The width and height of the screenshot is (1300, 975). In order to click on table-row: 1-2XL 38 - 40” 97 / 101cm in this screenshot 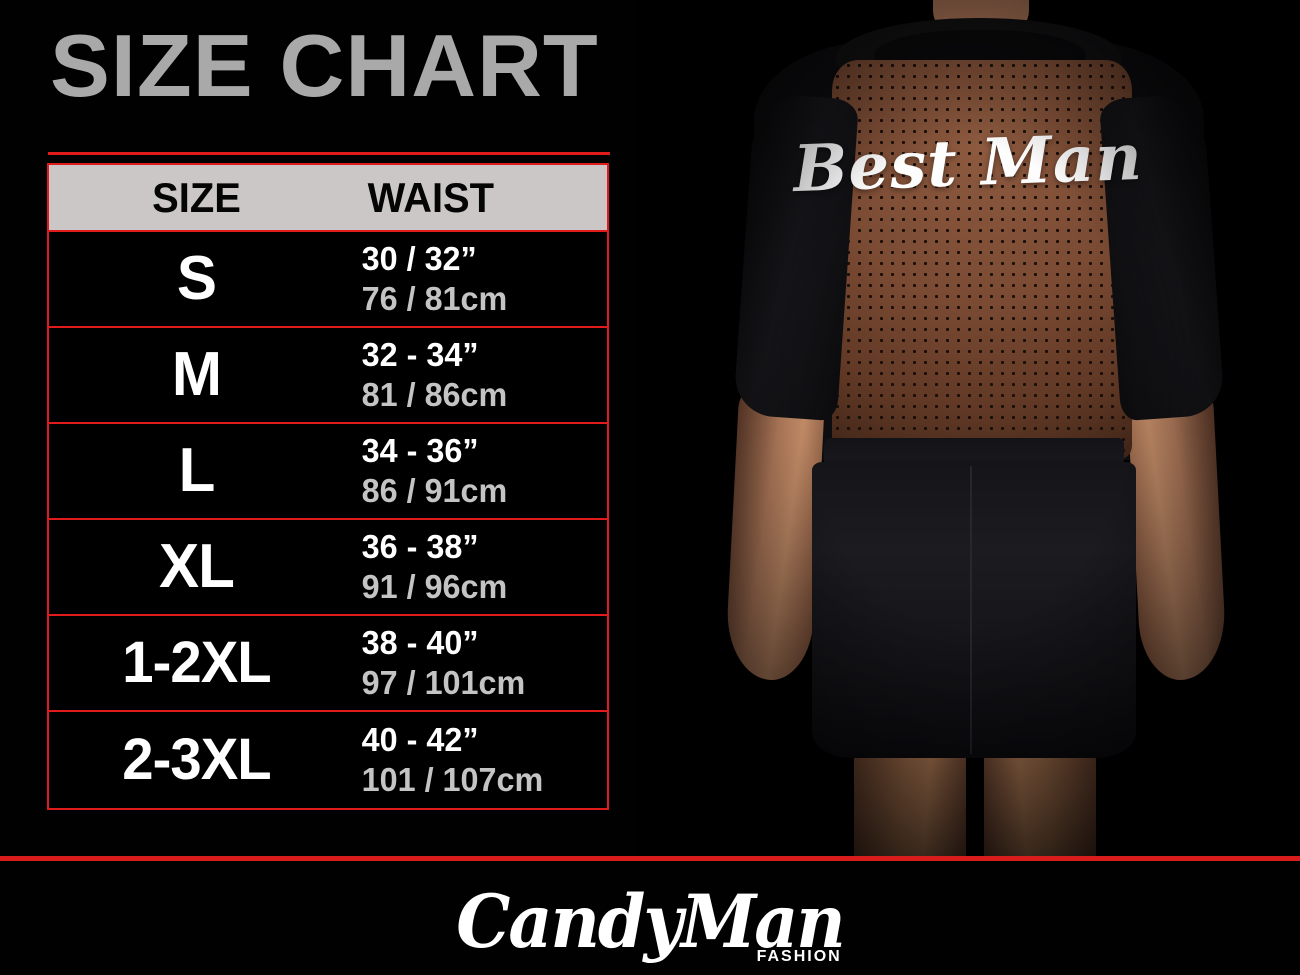, I will do `click(328, 664)`.